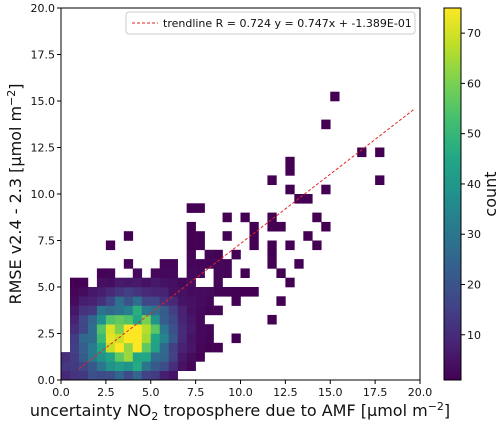 This screenshot has width=500, height=427. I want to click on colorbar-ticks: 10 20 30 40 50 60 70, so click(471, 184).